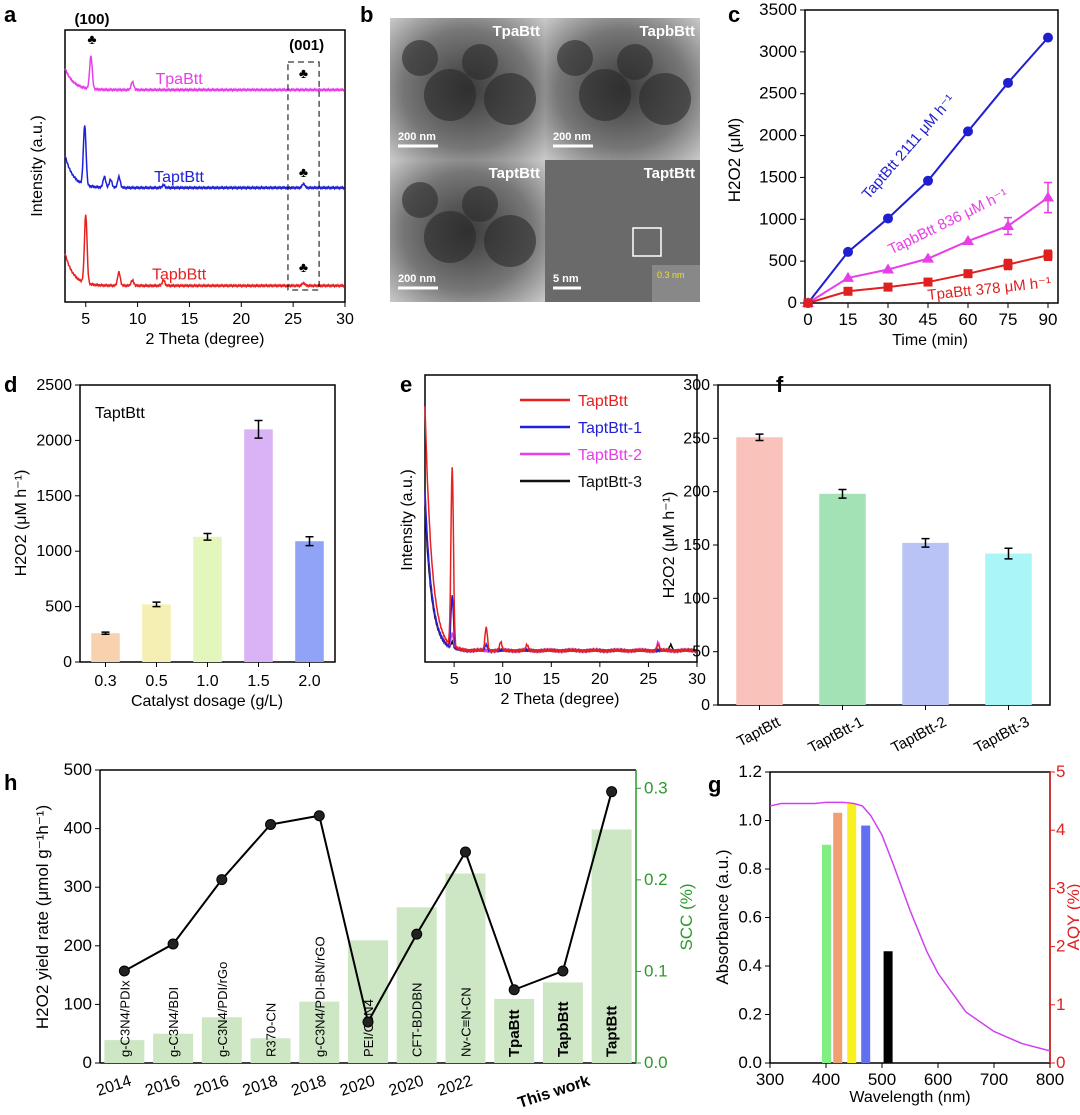 The image size is (1080, 1115). I want to click on tem-image: TapbBtt 200 nm, so click(622, 89).